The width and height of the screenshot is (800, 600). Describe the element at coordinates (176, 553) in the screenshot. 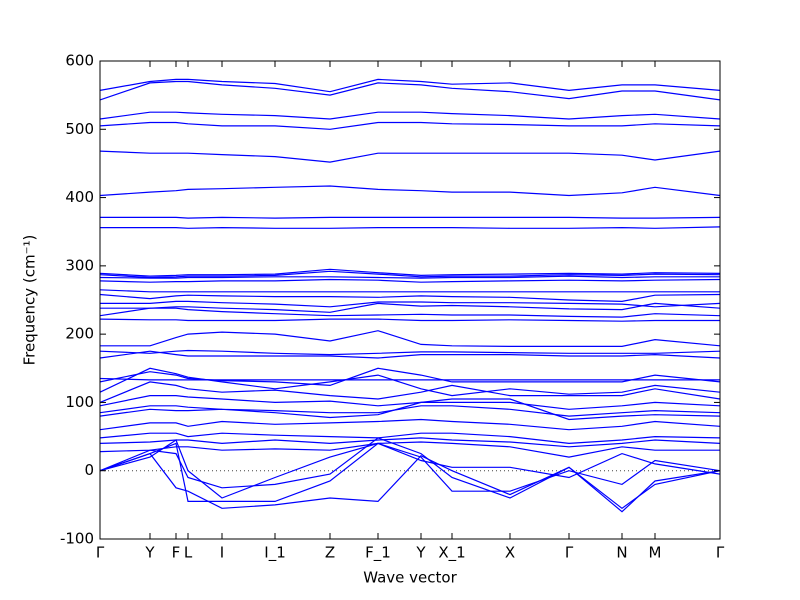

I see `x-tick-label: F` at that location.